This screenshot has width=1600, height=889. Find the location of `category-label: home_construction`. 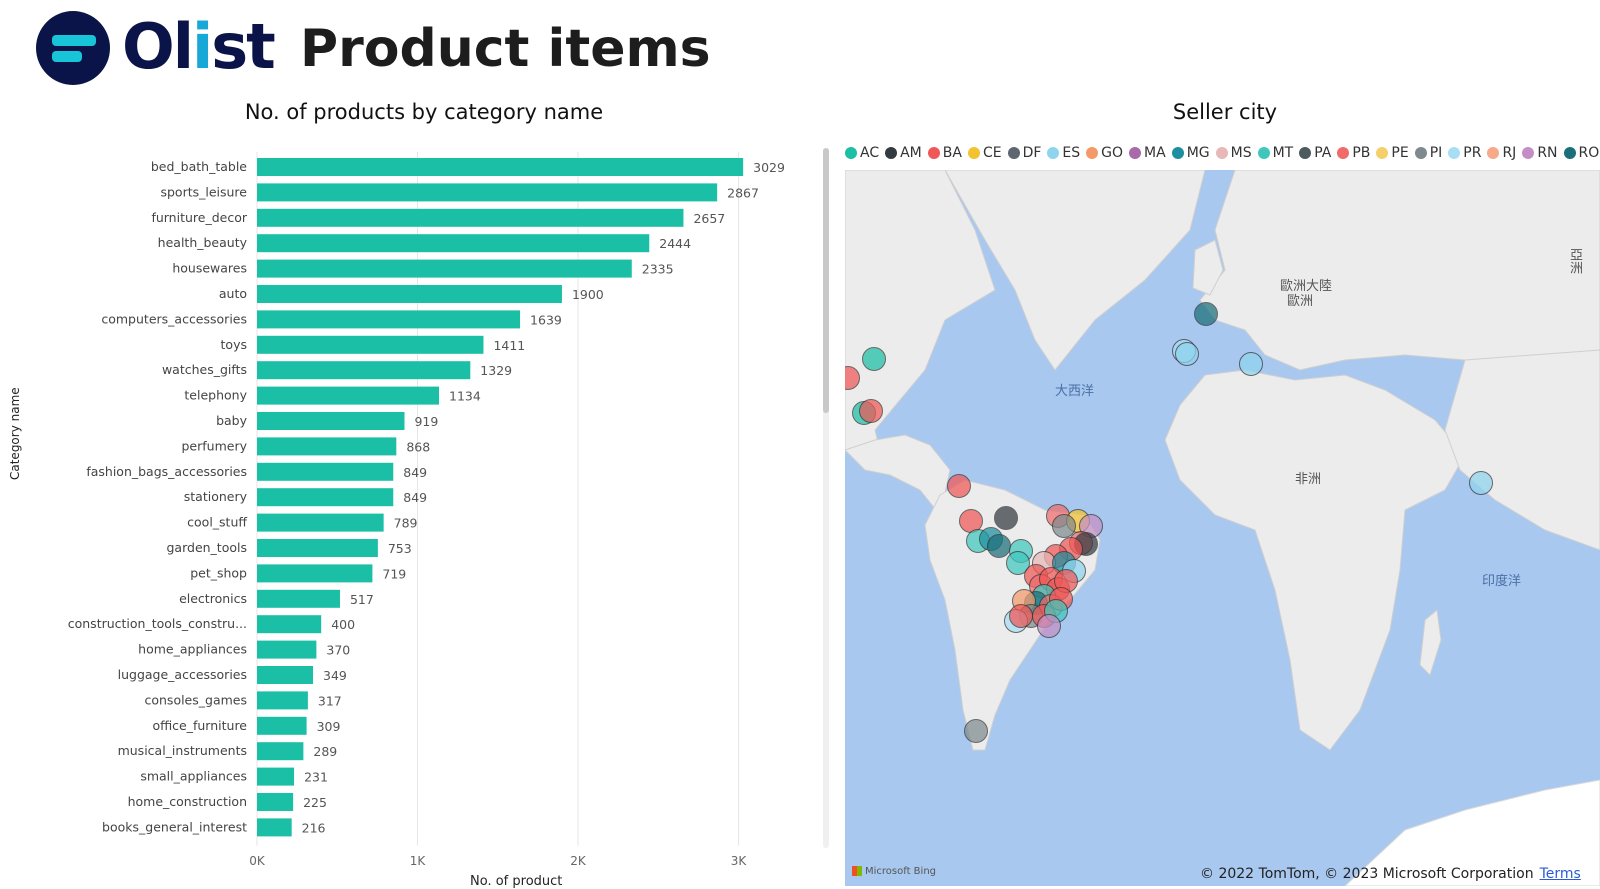

category-label: home_construction is located at coordinates (187, 801).